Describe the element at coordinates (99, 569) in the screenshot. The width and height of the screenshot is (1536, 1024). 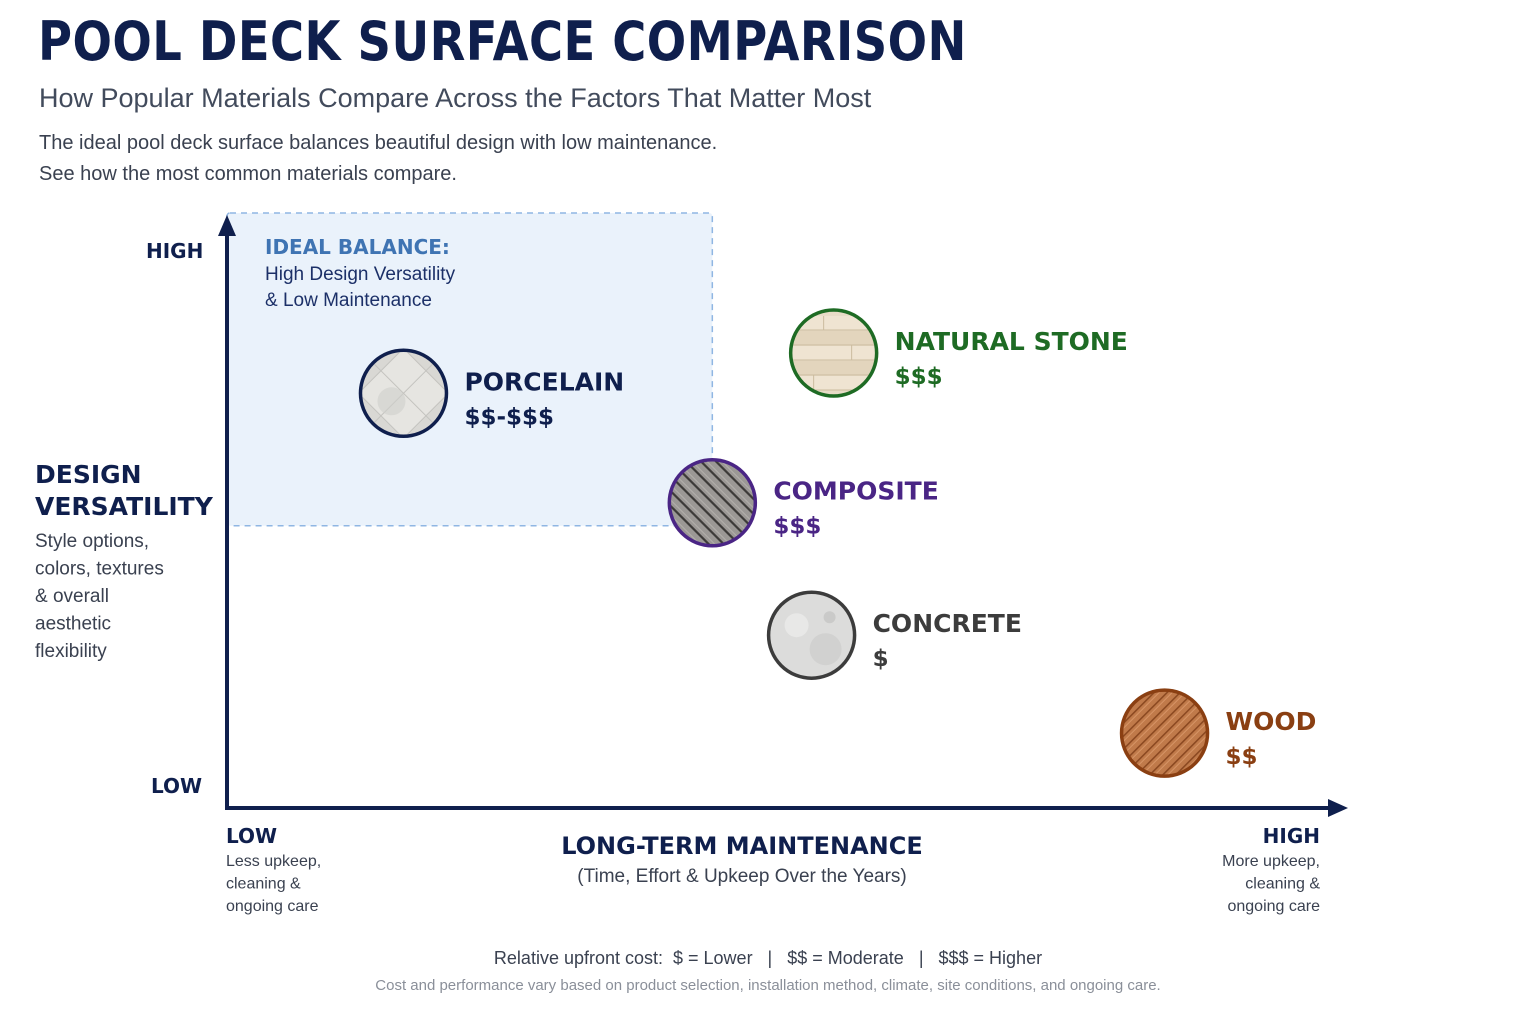
I see `y-axis-description-line: colors, textures` at that location.